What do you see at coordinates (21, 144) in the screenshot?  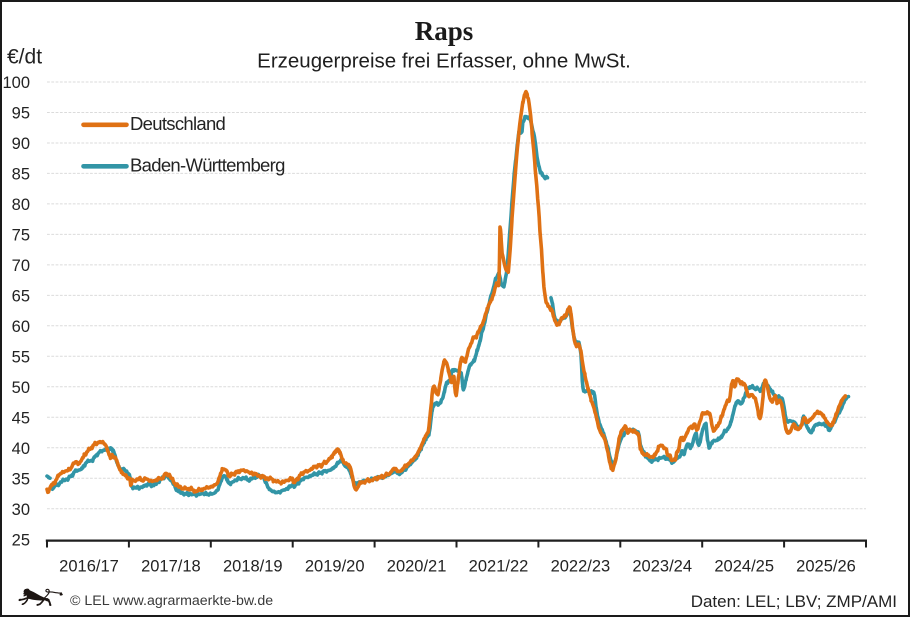 I see `svg-text: 90` at bounding box center [21, 144].